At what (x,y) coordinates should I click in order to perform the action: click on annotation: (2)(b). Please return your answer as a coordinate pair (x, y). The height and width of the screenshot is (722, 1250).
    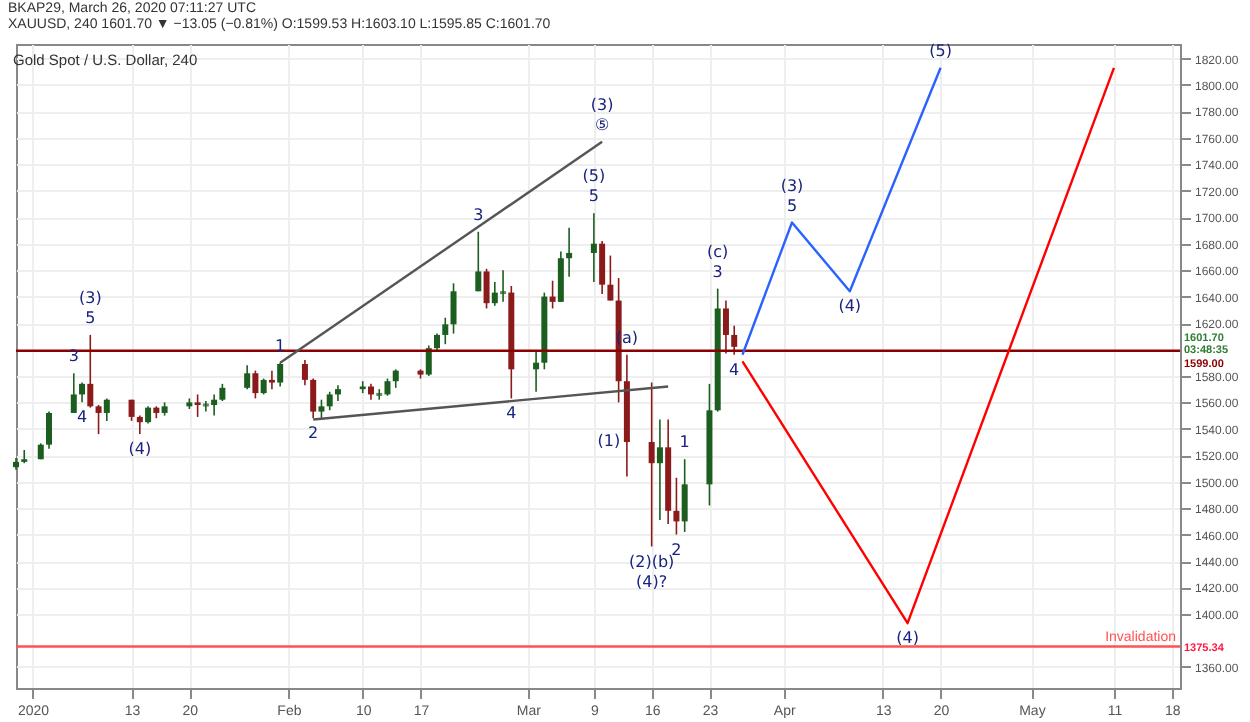
    Looking at the image, I should click on (652, 561).